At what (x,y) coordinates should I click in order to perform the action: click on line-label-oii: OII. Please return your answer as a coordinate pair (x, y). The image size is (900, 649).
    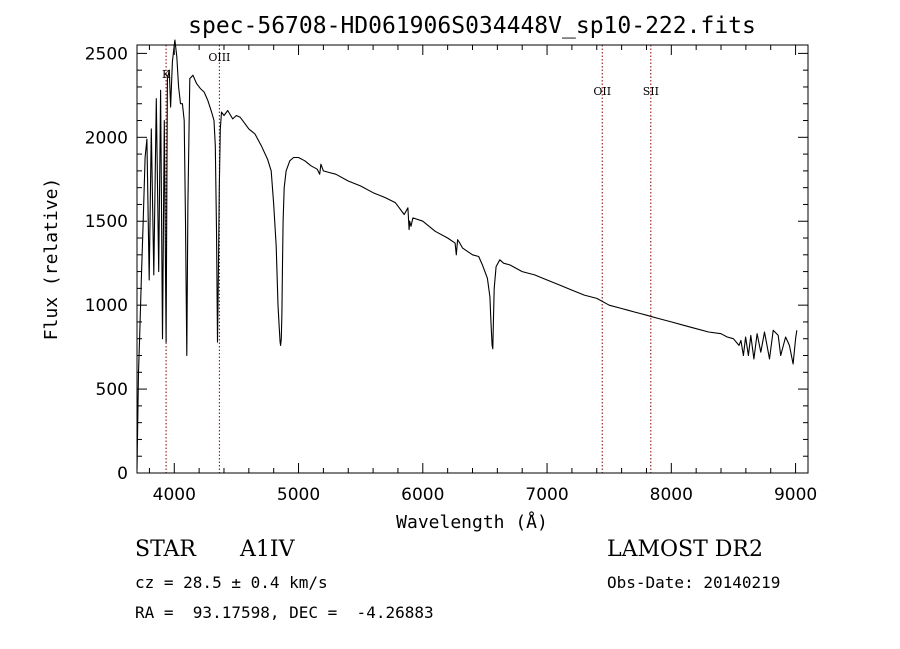
    Looking at the image, I should click on (602, 91).